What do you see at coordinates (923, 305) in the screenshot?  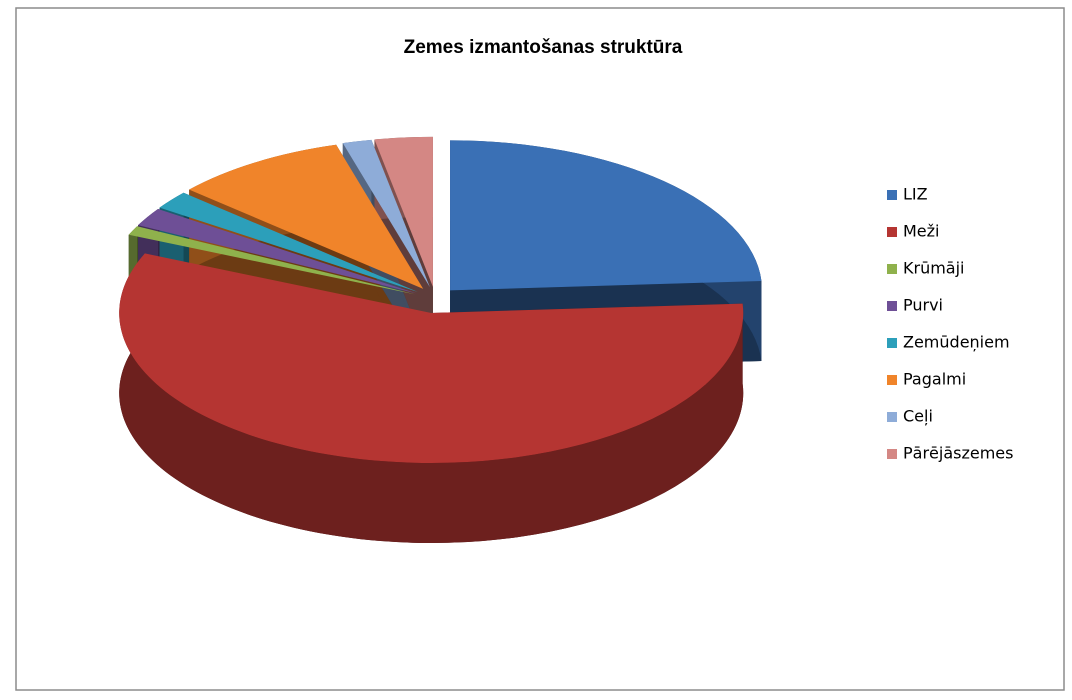 I see `legend-label: Purvi` at bounding box center [923, 305].